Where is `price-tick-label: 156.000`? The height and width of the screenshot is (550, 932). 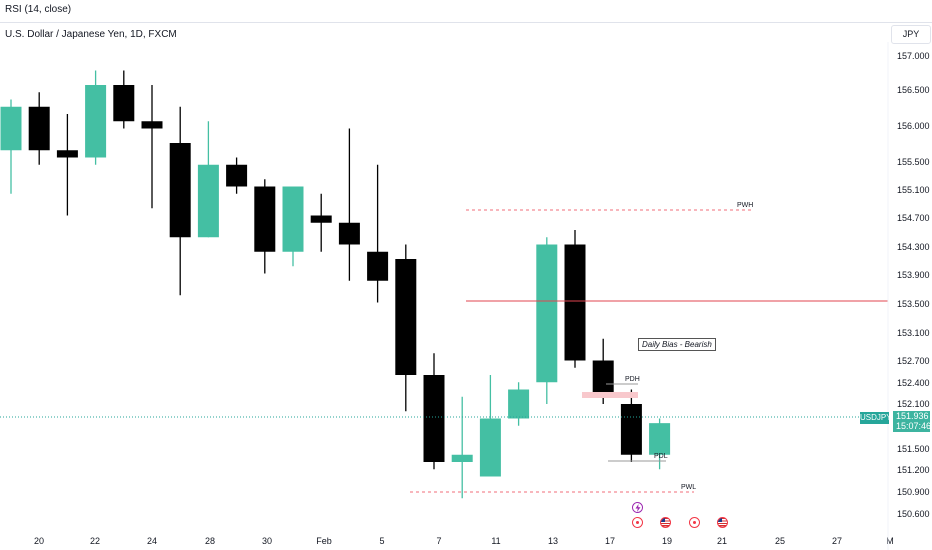
price-tick-label: 156.000 is located at coordinates (913, 126).